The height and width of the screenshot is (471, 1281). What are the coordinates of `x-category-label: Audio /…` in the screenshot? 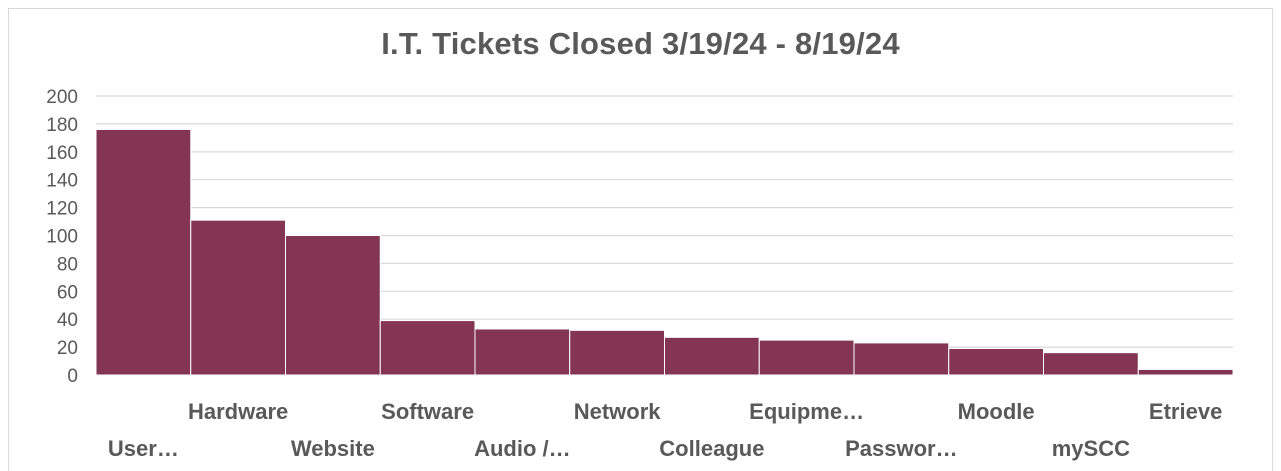 It's located at (522, 448).